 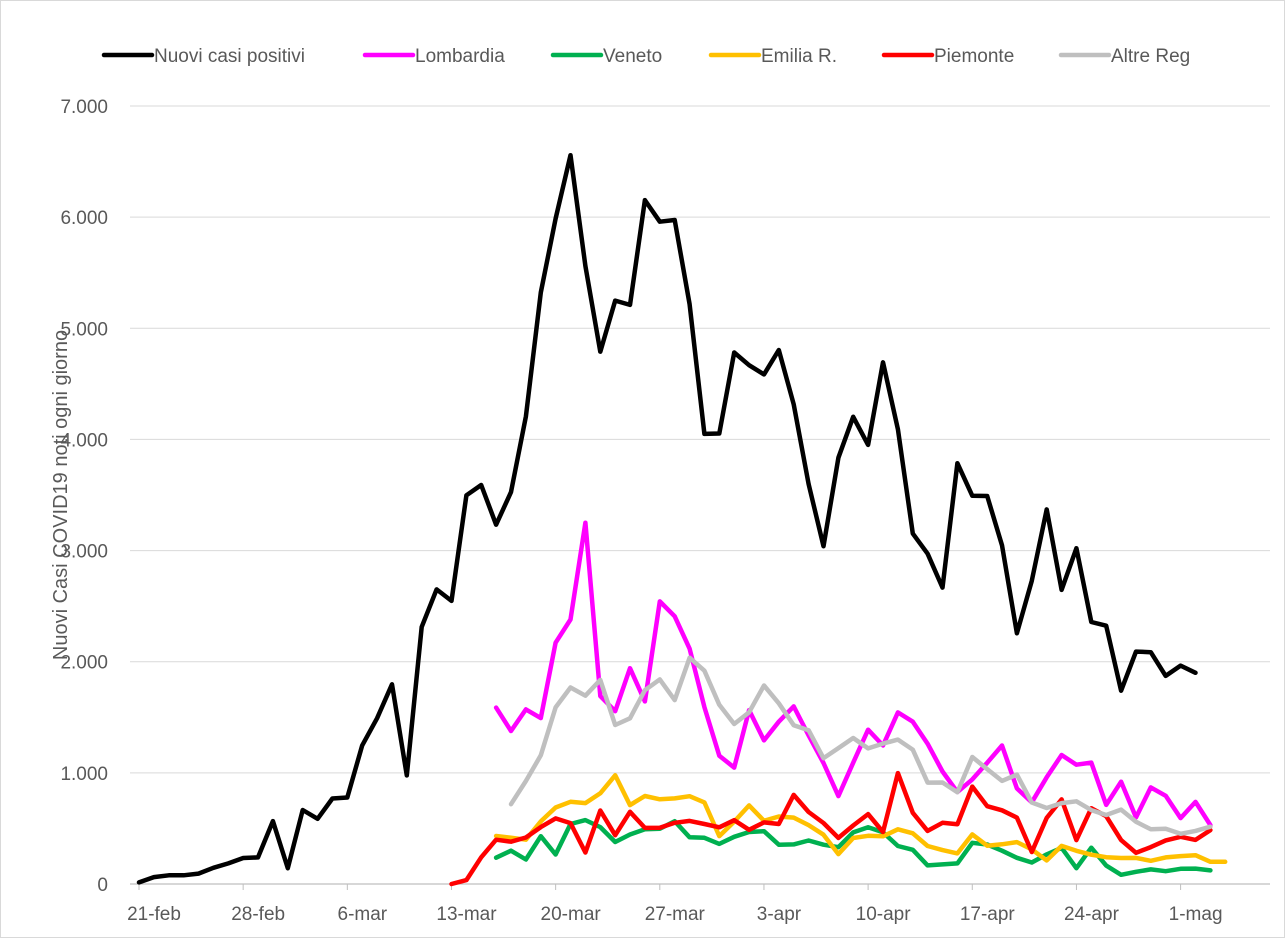 I want to click on legend-label: Piemonte, so click(x=974, y=56).